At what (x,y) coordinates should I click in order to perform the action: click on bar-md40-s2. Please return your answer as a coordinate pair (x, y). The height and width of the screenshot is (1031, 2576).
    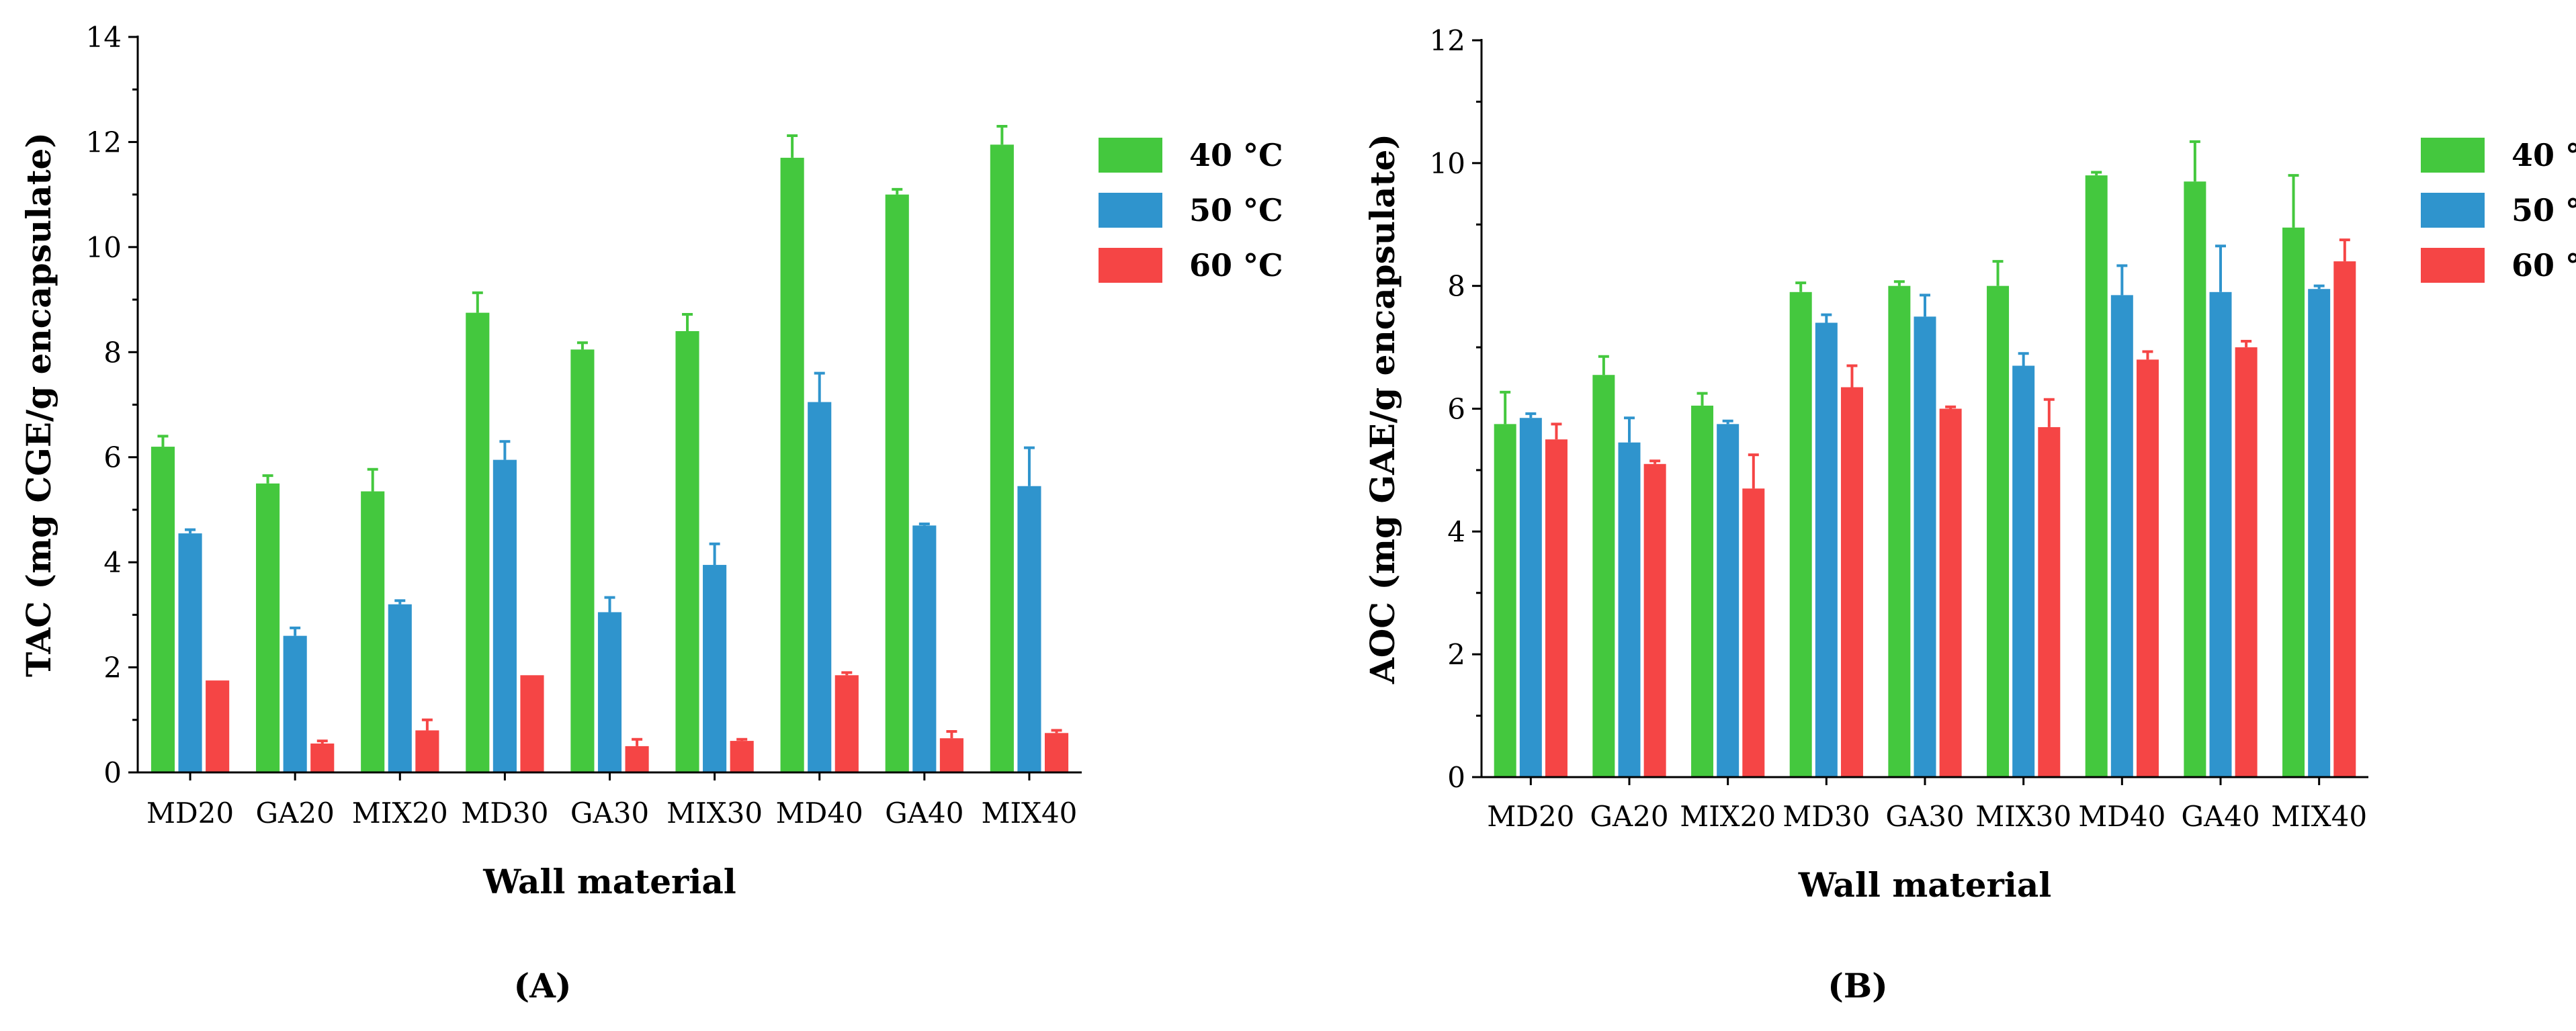
    Looking at the image, I should click on (2147, 568).